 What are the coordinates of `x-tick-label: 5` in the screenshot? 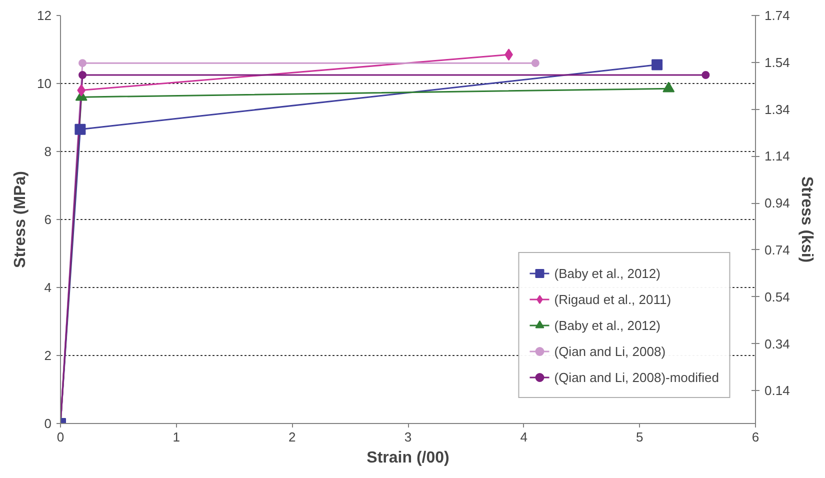 It's located at (640, 437).